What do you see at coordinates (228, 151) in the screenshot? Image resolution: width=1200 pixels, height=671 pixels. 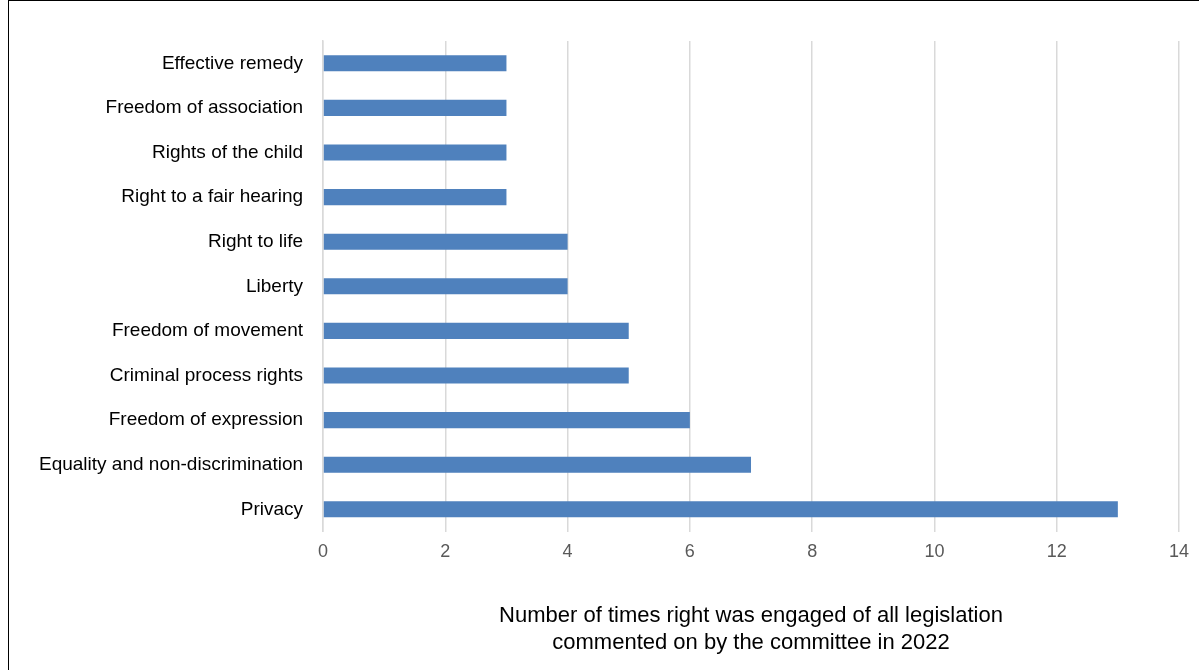 I see `y-tick-label: Rights of the child` at bounding box center [228, 151].